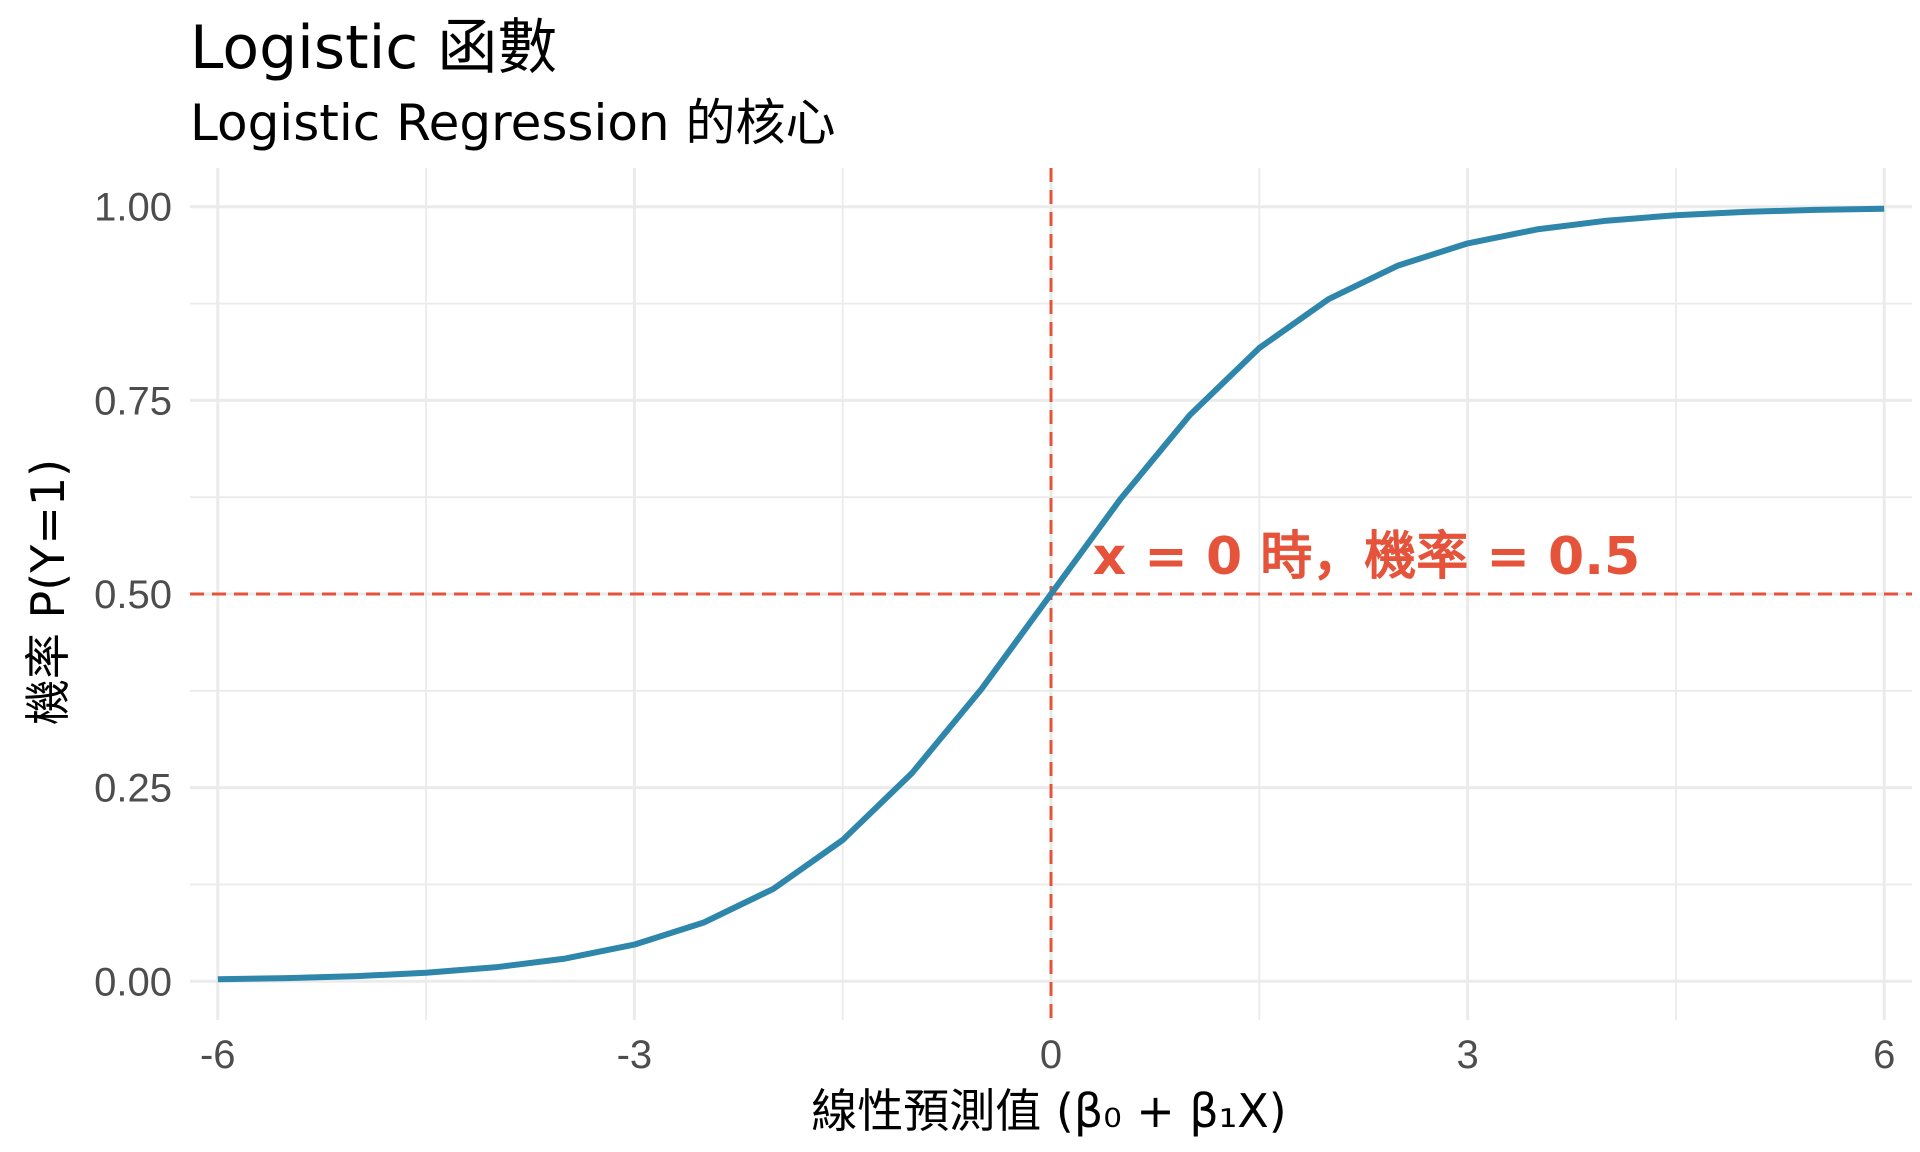 This screenshot has height=1152, width=1920. Describe the element at coordinates (635, 1055) in the screenshot. I see `x-tick-label: -3` at that location.